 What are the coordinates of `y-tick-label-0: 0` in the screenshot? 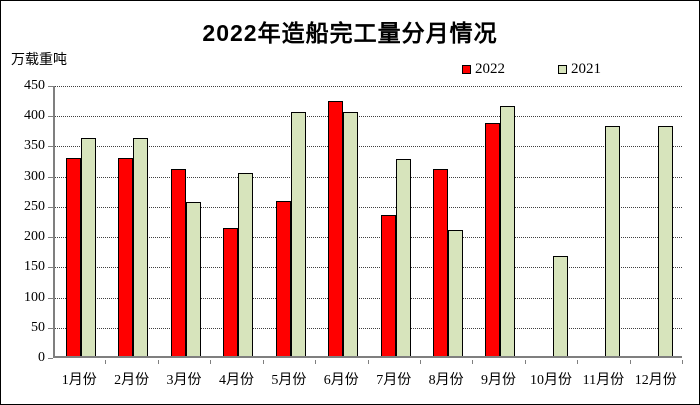 It's located at (41, 357).